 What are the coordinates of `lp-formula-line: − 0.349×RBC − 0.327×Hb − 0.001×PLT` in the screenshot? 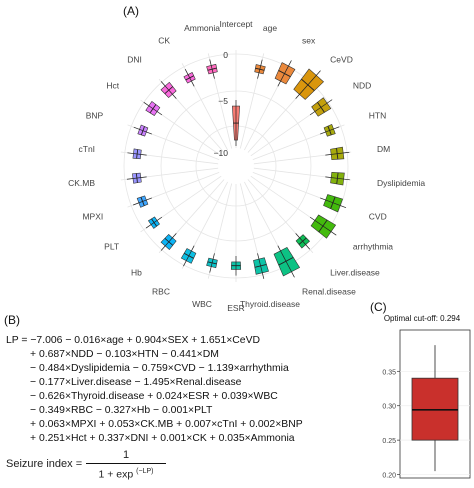 It's located at (121, 410).